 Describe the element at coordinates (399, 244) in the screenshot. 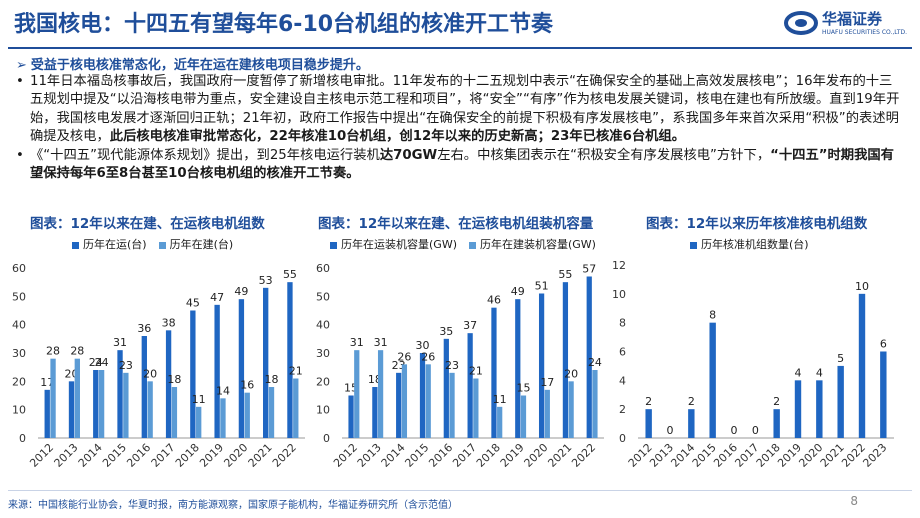

I see `legend-label: 历年在运装机容量(GW)` at that location.